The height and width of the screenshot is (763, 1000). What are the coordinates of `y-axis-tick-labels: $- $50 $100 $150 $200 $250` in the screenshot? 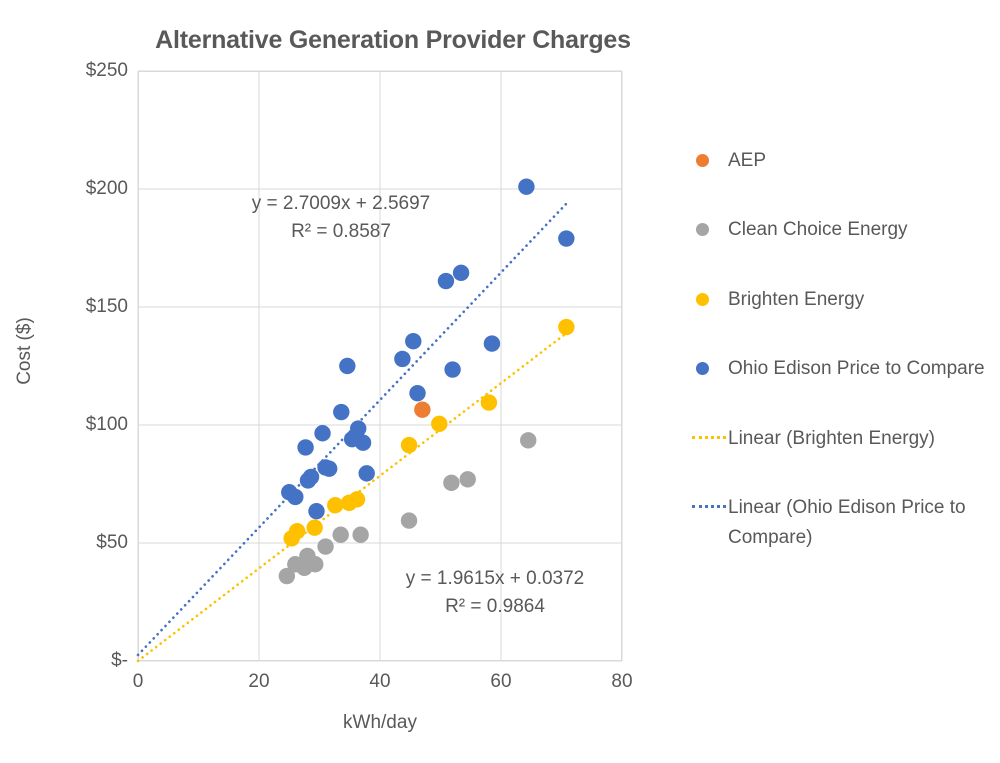 It's located at (74, 381).